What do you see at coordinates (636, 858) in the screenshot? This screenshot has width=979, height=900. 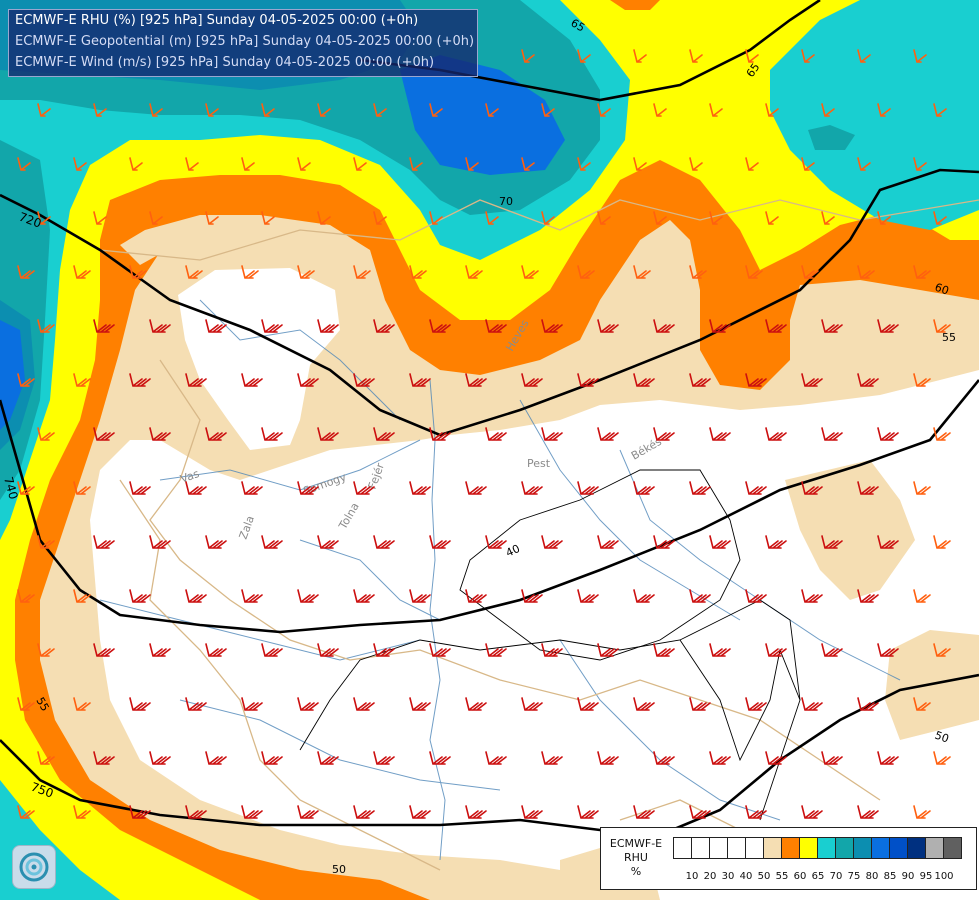 I see `legend-title: ECMWF-E RHU %` at bounding box center [636, 858].